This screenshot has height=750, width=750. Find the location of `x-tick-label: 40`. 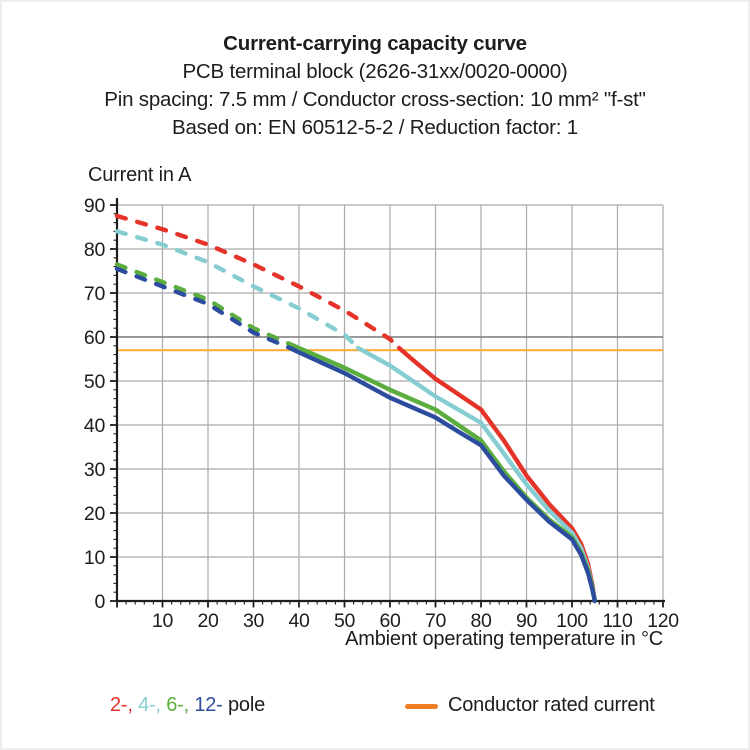

x-tick-label: 40 is located at coordinates (299, 621).